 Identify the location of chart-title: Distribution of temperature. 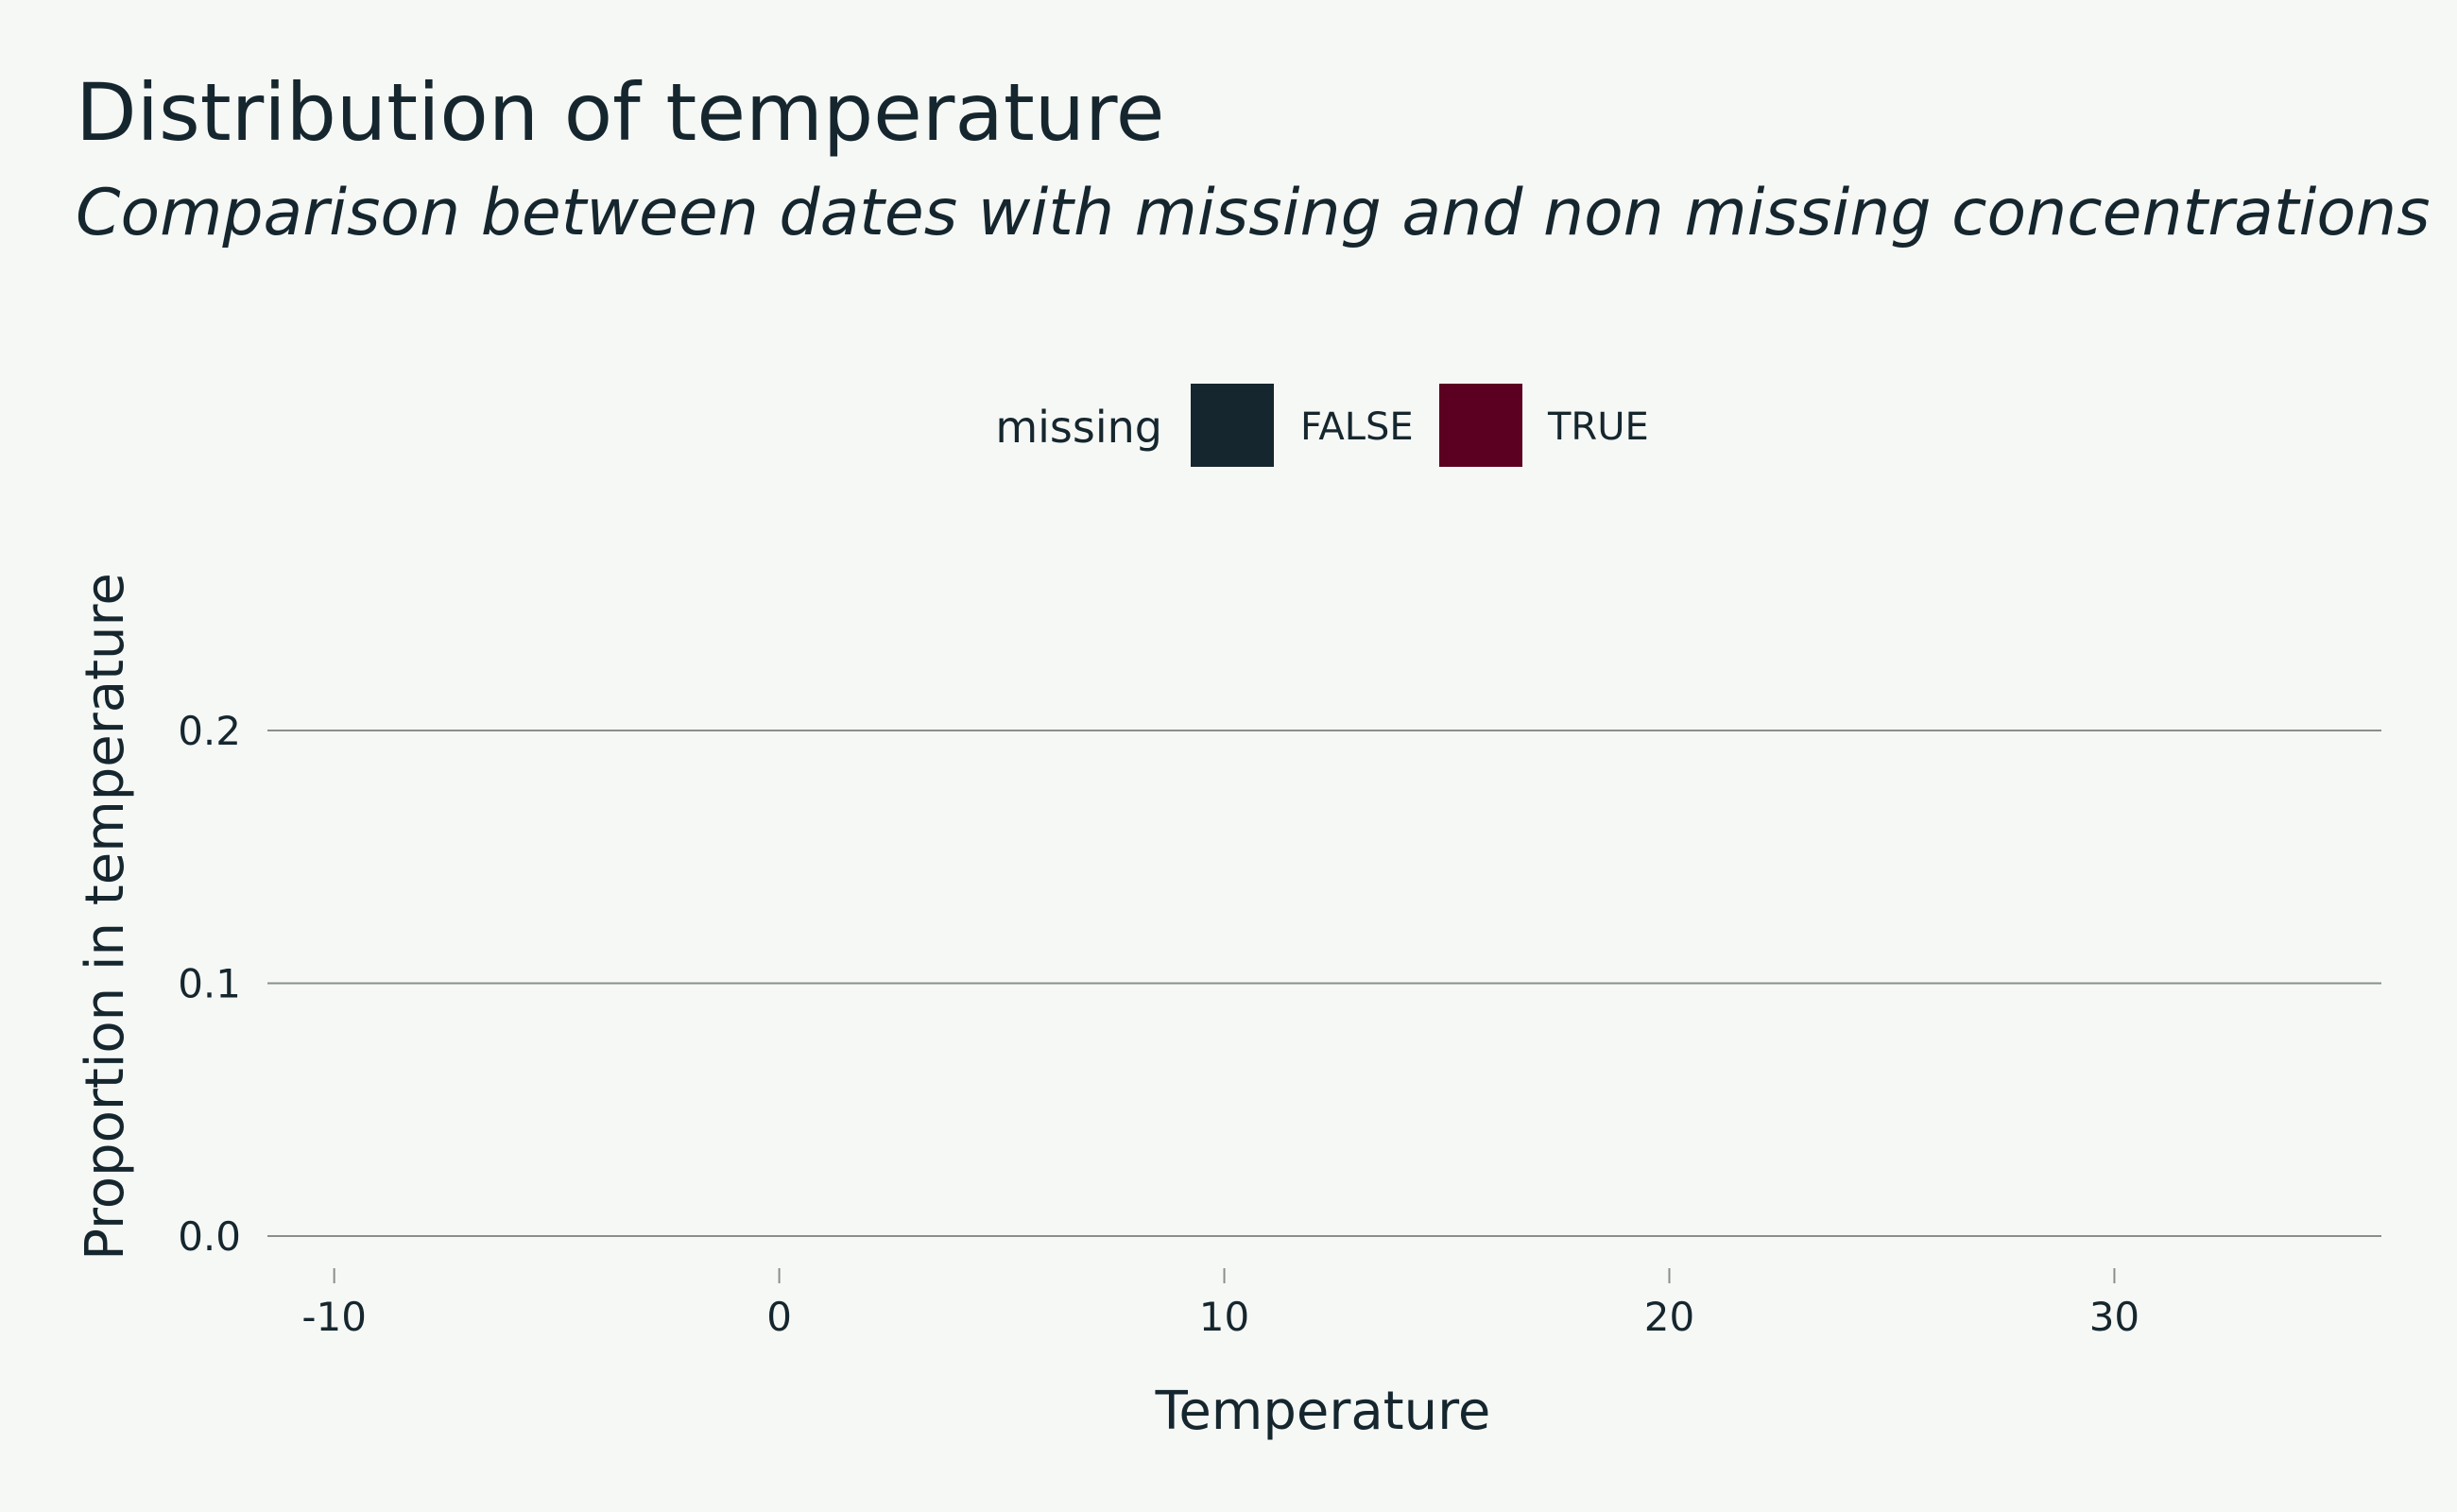
(620, 112).